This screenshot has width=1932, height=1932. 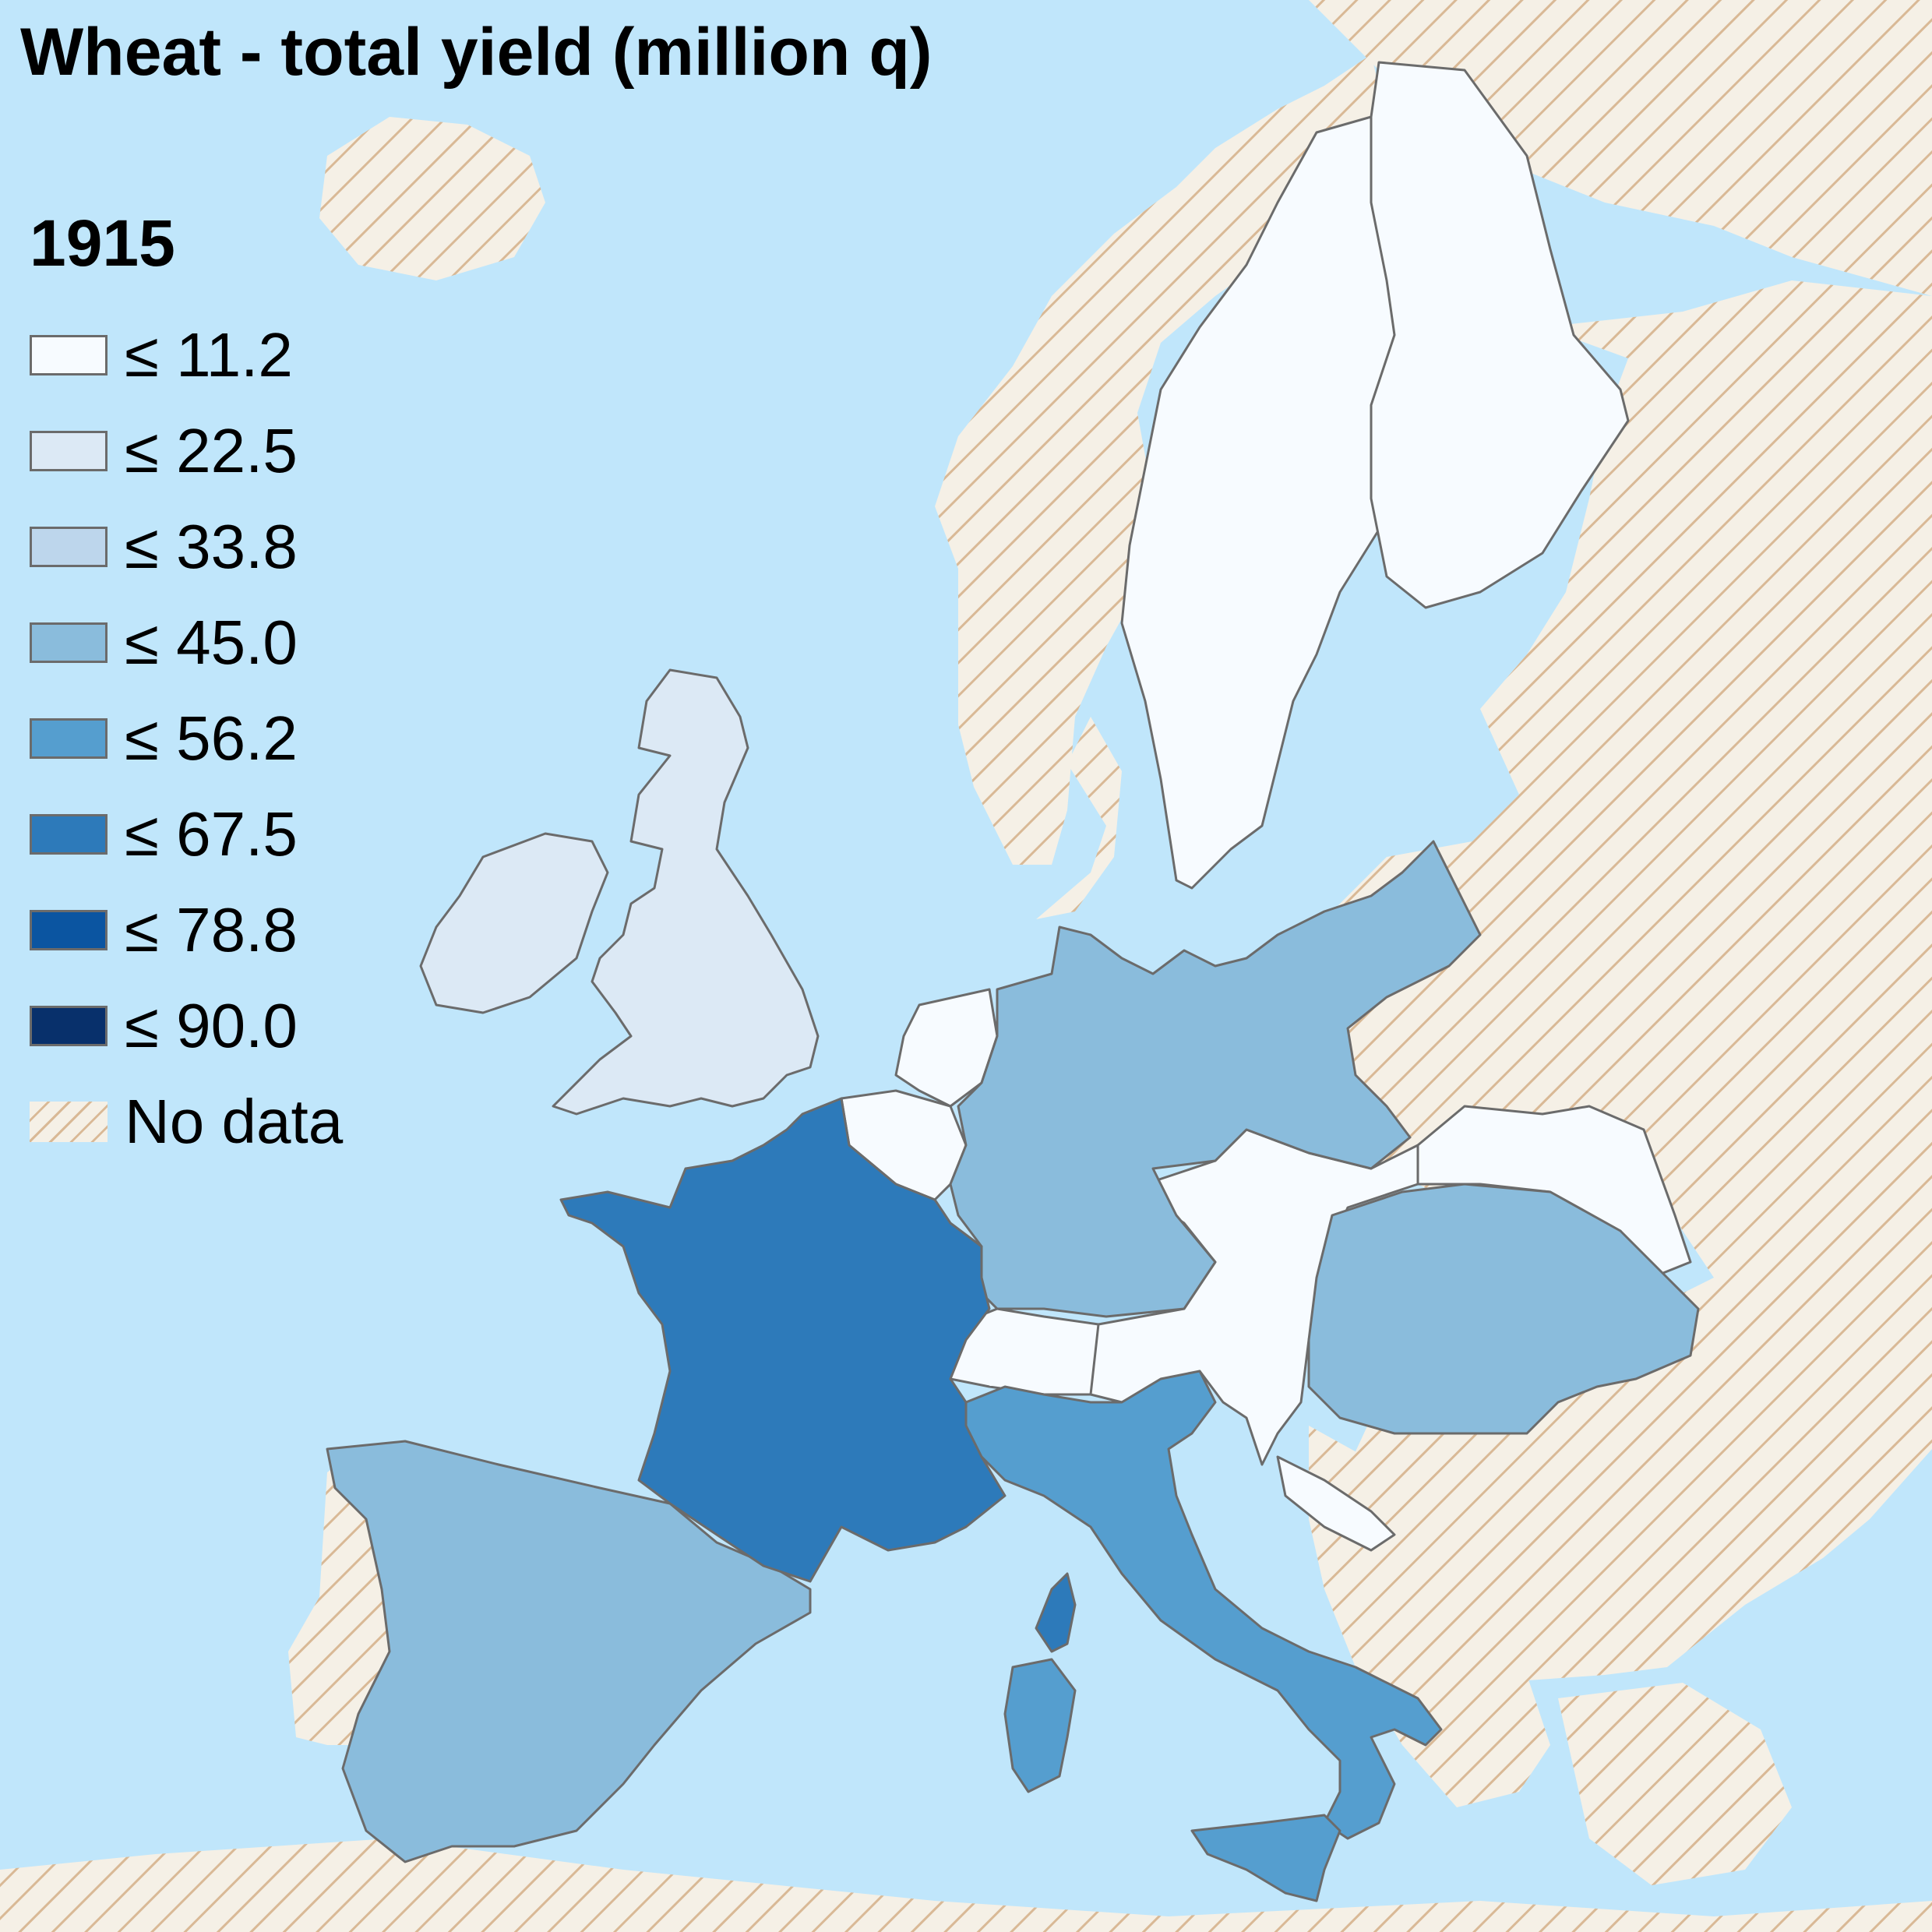 I want to click on legend-item: ≤ 90.0, so click(x=187, y=1026).